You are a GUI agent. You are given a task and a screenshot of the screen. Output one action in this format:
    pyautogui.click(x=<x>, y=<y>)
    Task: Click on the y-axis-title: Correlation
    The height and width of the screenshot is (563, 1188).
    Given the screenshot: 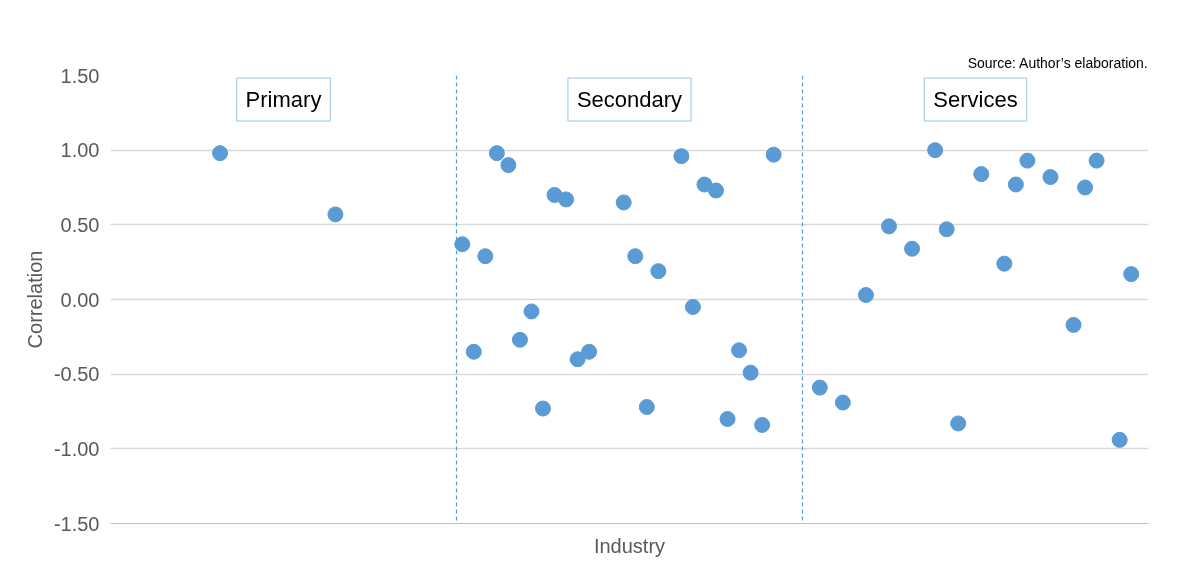 What is the action you would take?
    pyautogui.click(x=34, y=299)
    